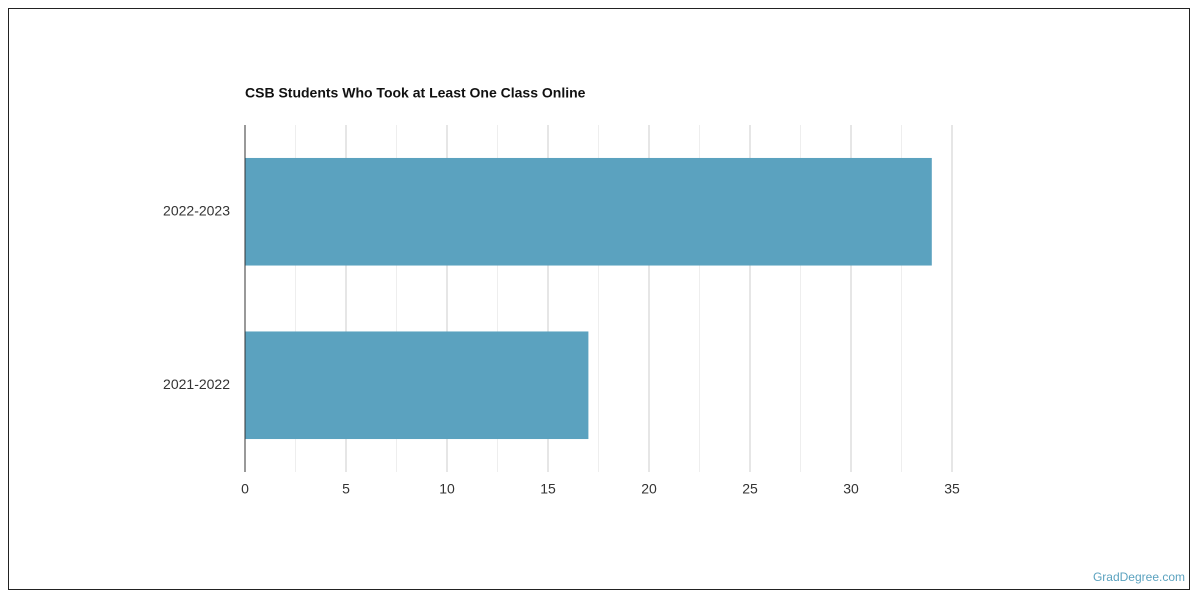 The height and width of the screenshot is (600, 1200). I want to click on y-tick-label: 2022-2023, so click(196, 210).